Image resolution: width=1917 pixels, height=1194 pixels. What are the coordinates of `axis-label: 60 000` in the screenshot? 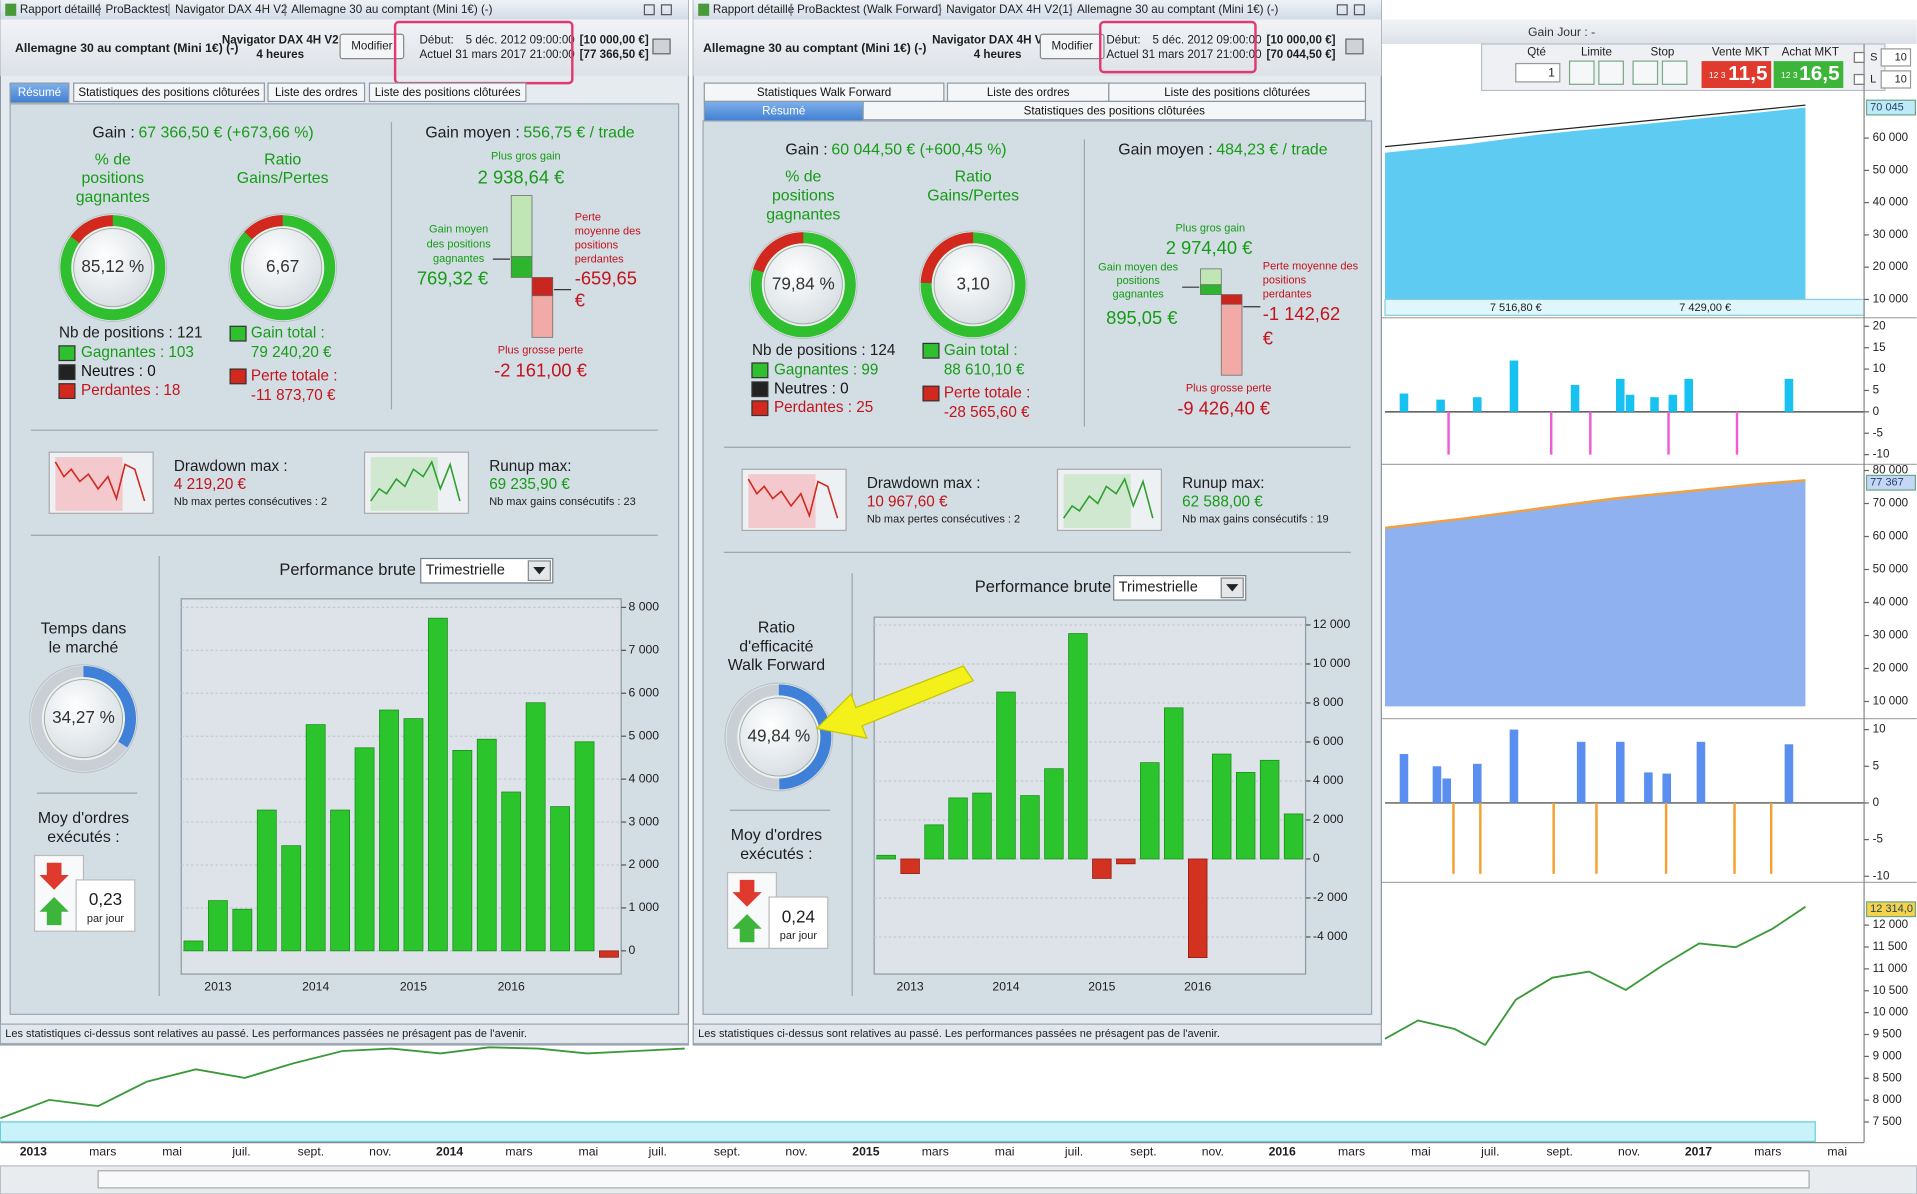 It's located at (1891, 137).